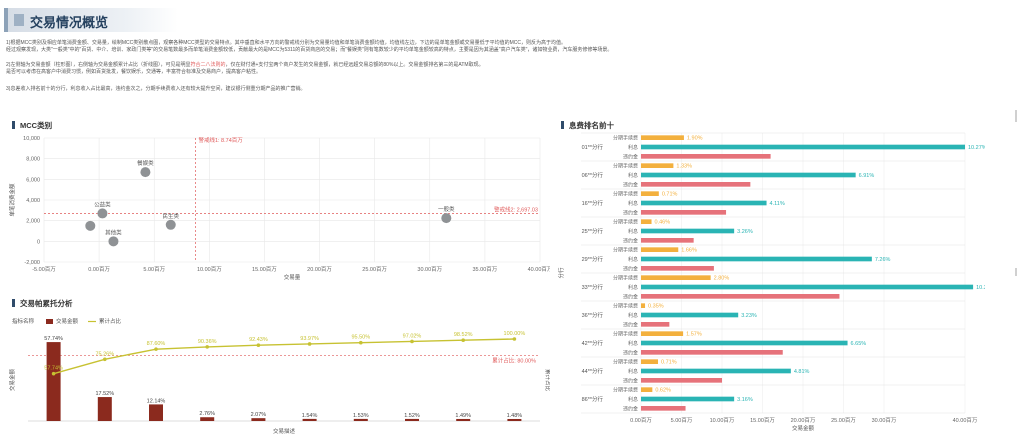 Image resolution: width=1024 pixels, height=444 pixels. What do you see at coordinates (12, 380) in the screenshot?
I see `pareto-y-label: 交易金额` at bounding box center [12, 380].